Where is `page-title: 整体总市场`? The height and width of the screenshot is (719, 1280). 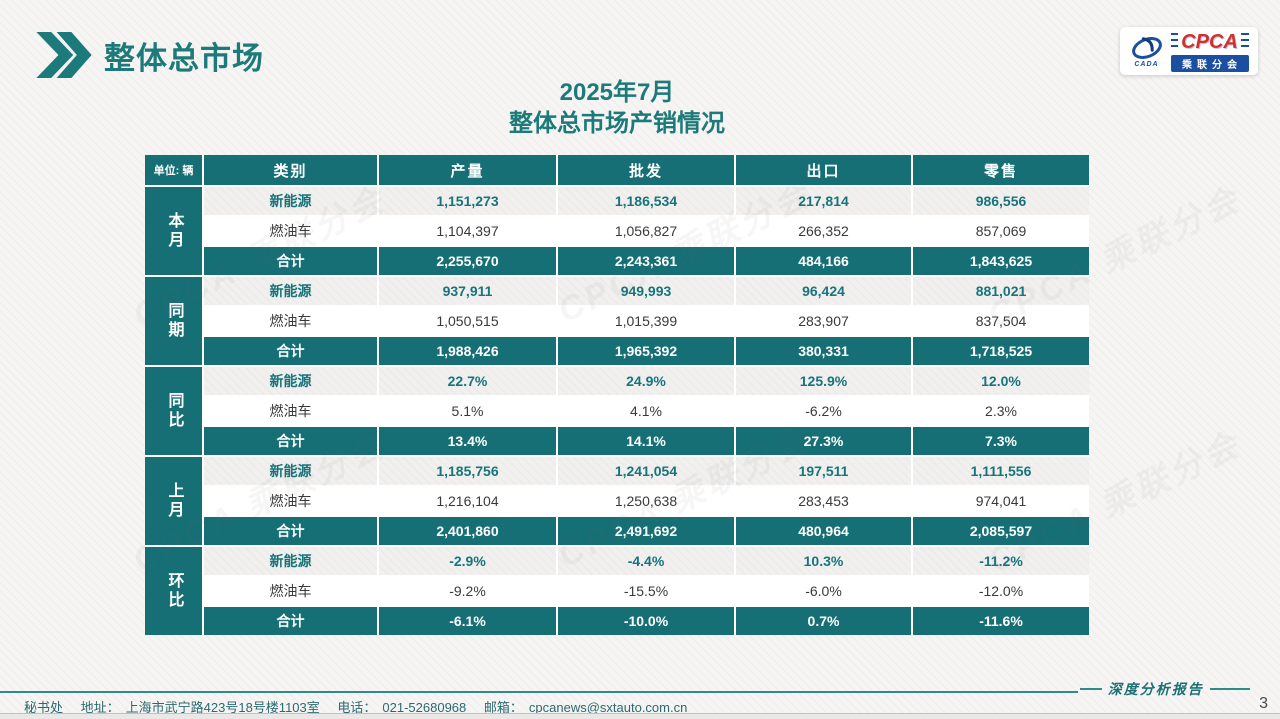
page-title: 整体总市场 is located at coordinates (184, 58).